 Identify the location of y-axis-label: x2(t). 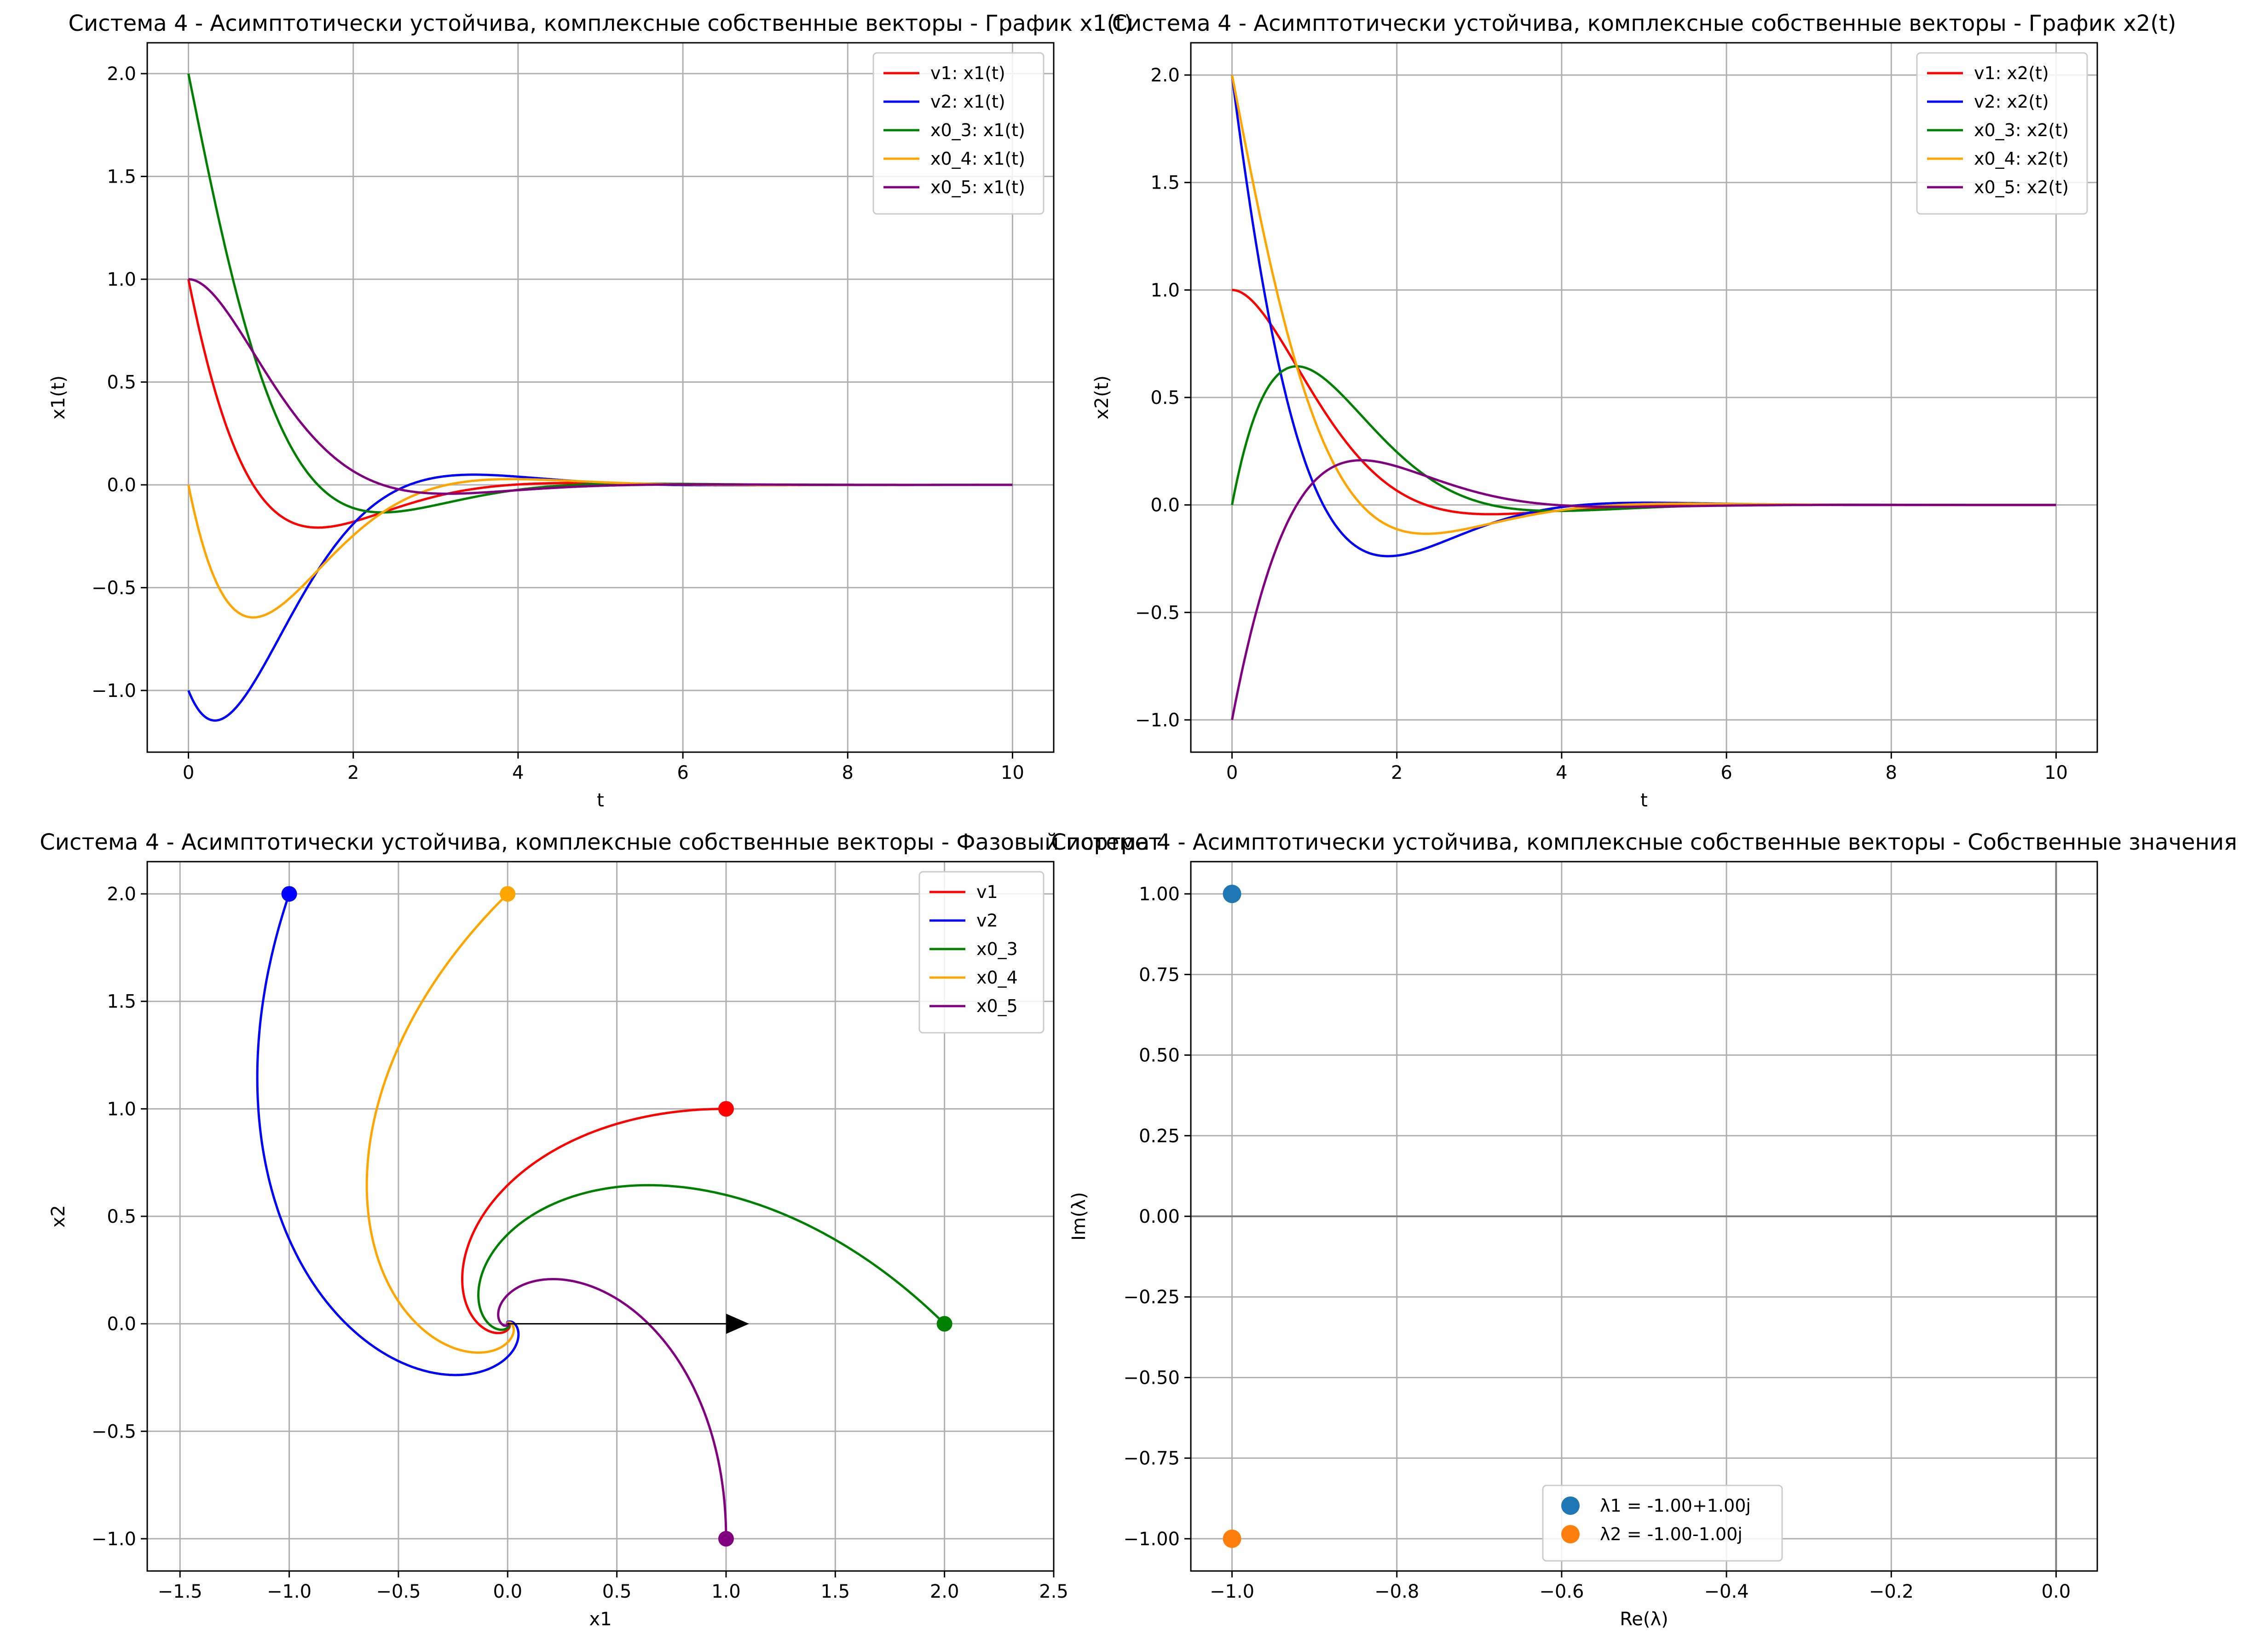
(1102, 397).